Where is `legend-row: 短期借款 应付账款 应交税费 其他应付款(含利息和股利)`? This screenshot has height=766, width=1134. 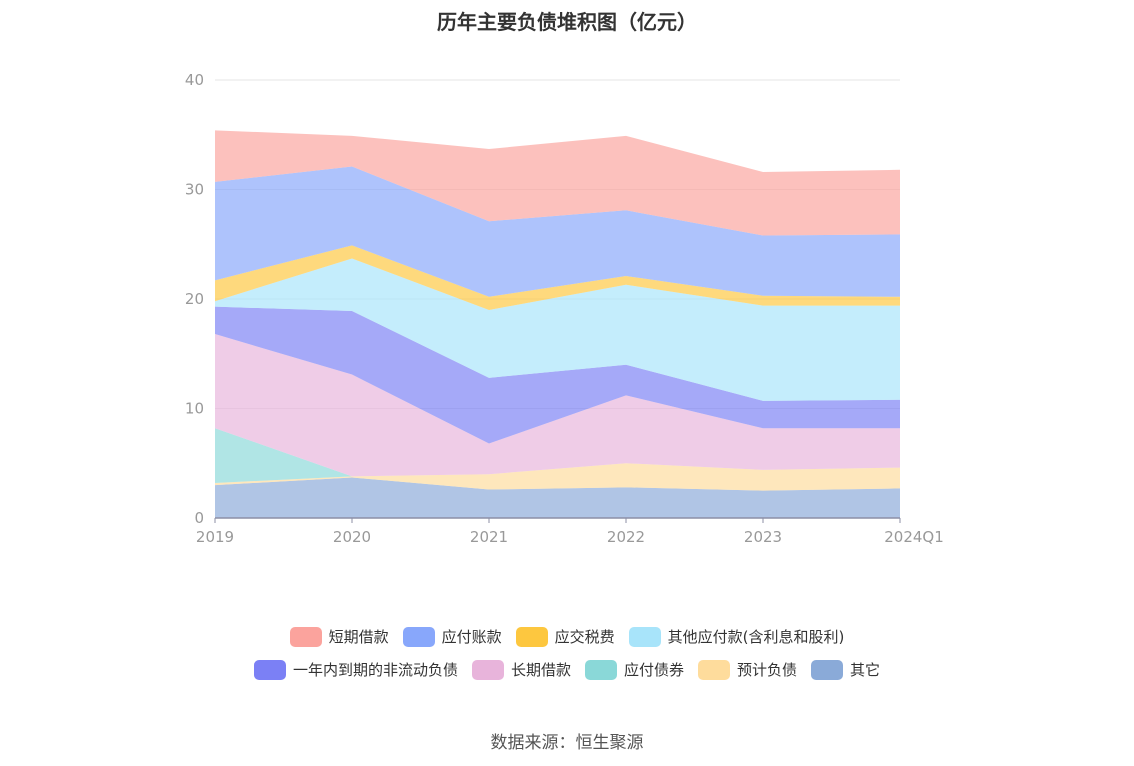 legend-row: 短期借款 应付账款 应交税费 其他应付款(含利息和股利) is located at coordinates (567, 636).